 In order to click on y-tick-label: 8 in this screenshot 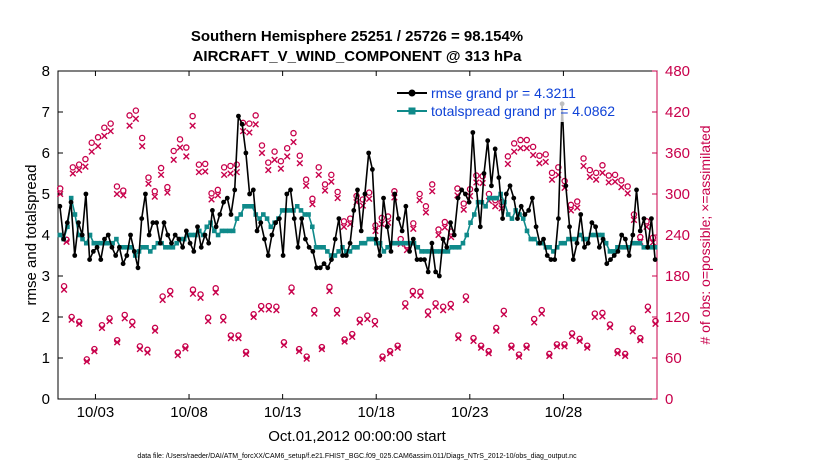, I will do `click(46, 71)`.